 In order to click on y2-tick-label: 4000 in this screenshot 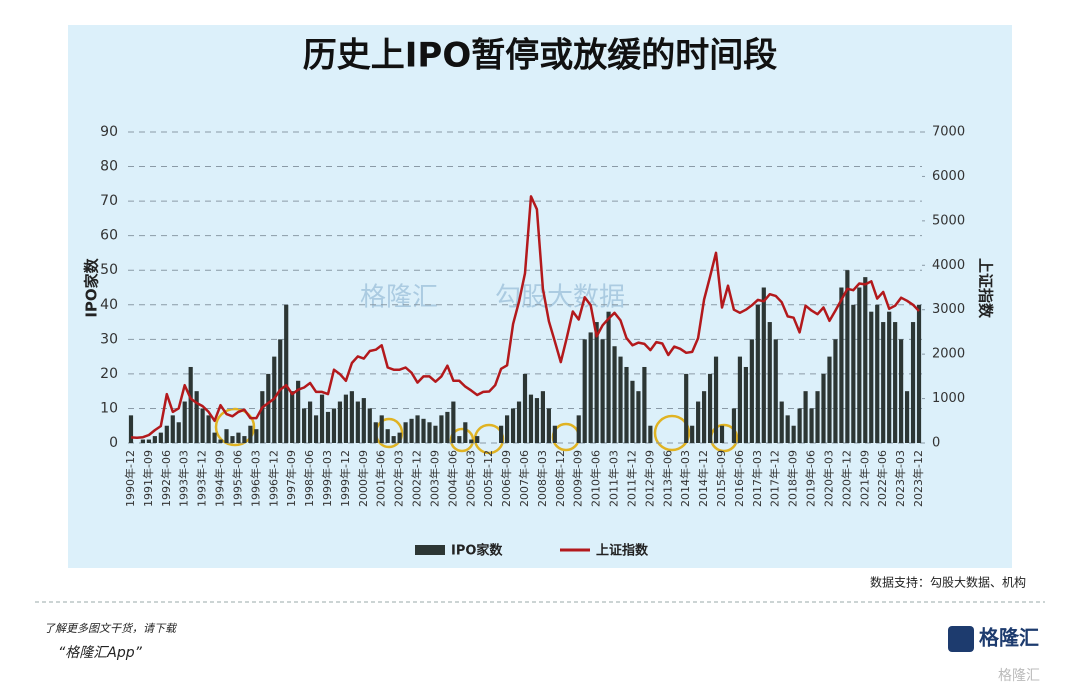, I will do `click(948, 265)`.